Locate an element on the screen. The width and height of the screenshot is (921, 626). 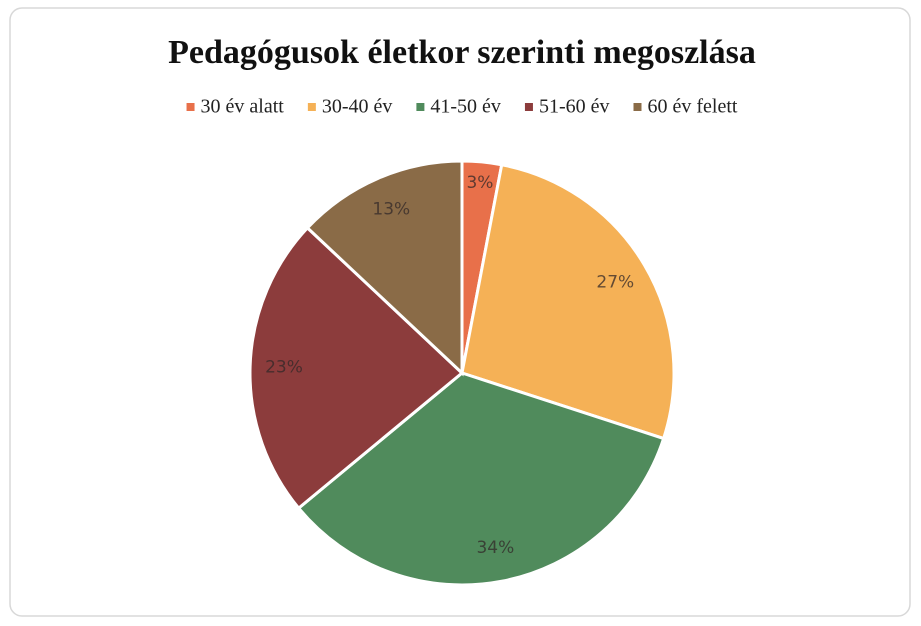
legend-label: 41-50 év is located at coordinates (465, 107).